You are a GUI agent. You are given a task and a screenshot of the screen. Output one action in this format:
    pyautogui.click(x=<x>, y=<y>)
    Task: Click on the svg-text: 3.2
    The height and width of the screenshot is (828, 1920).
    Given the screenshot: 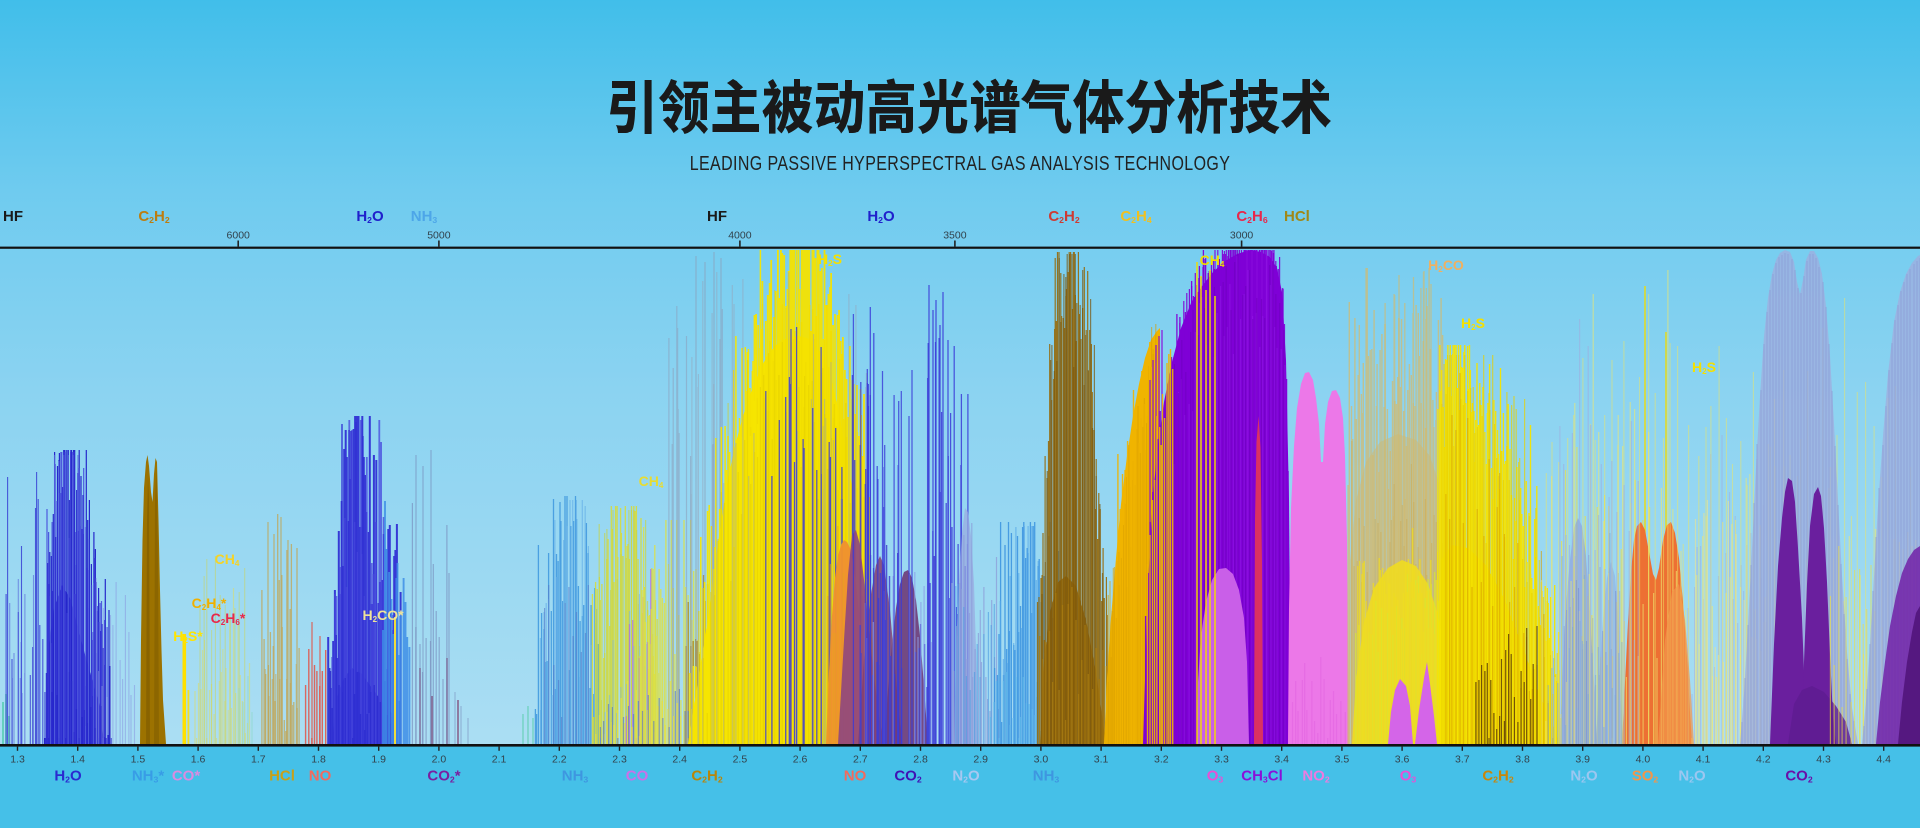 What is the action you would take?
    pyautogui.click(x=1161, y=760)
    